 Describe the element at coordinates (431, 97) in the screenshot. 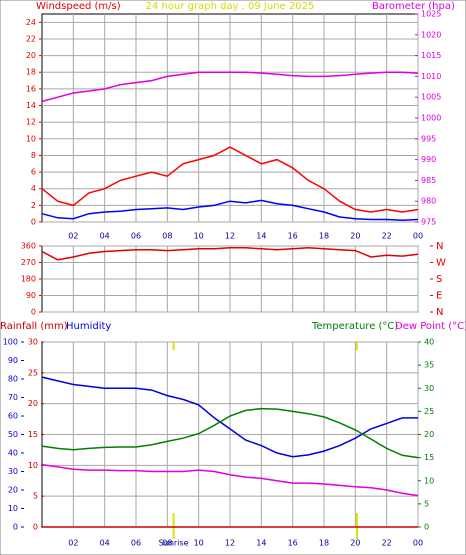

I see `y-tick-label: 1005` at that location.